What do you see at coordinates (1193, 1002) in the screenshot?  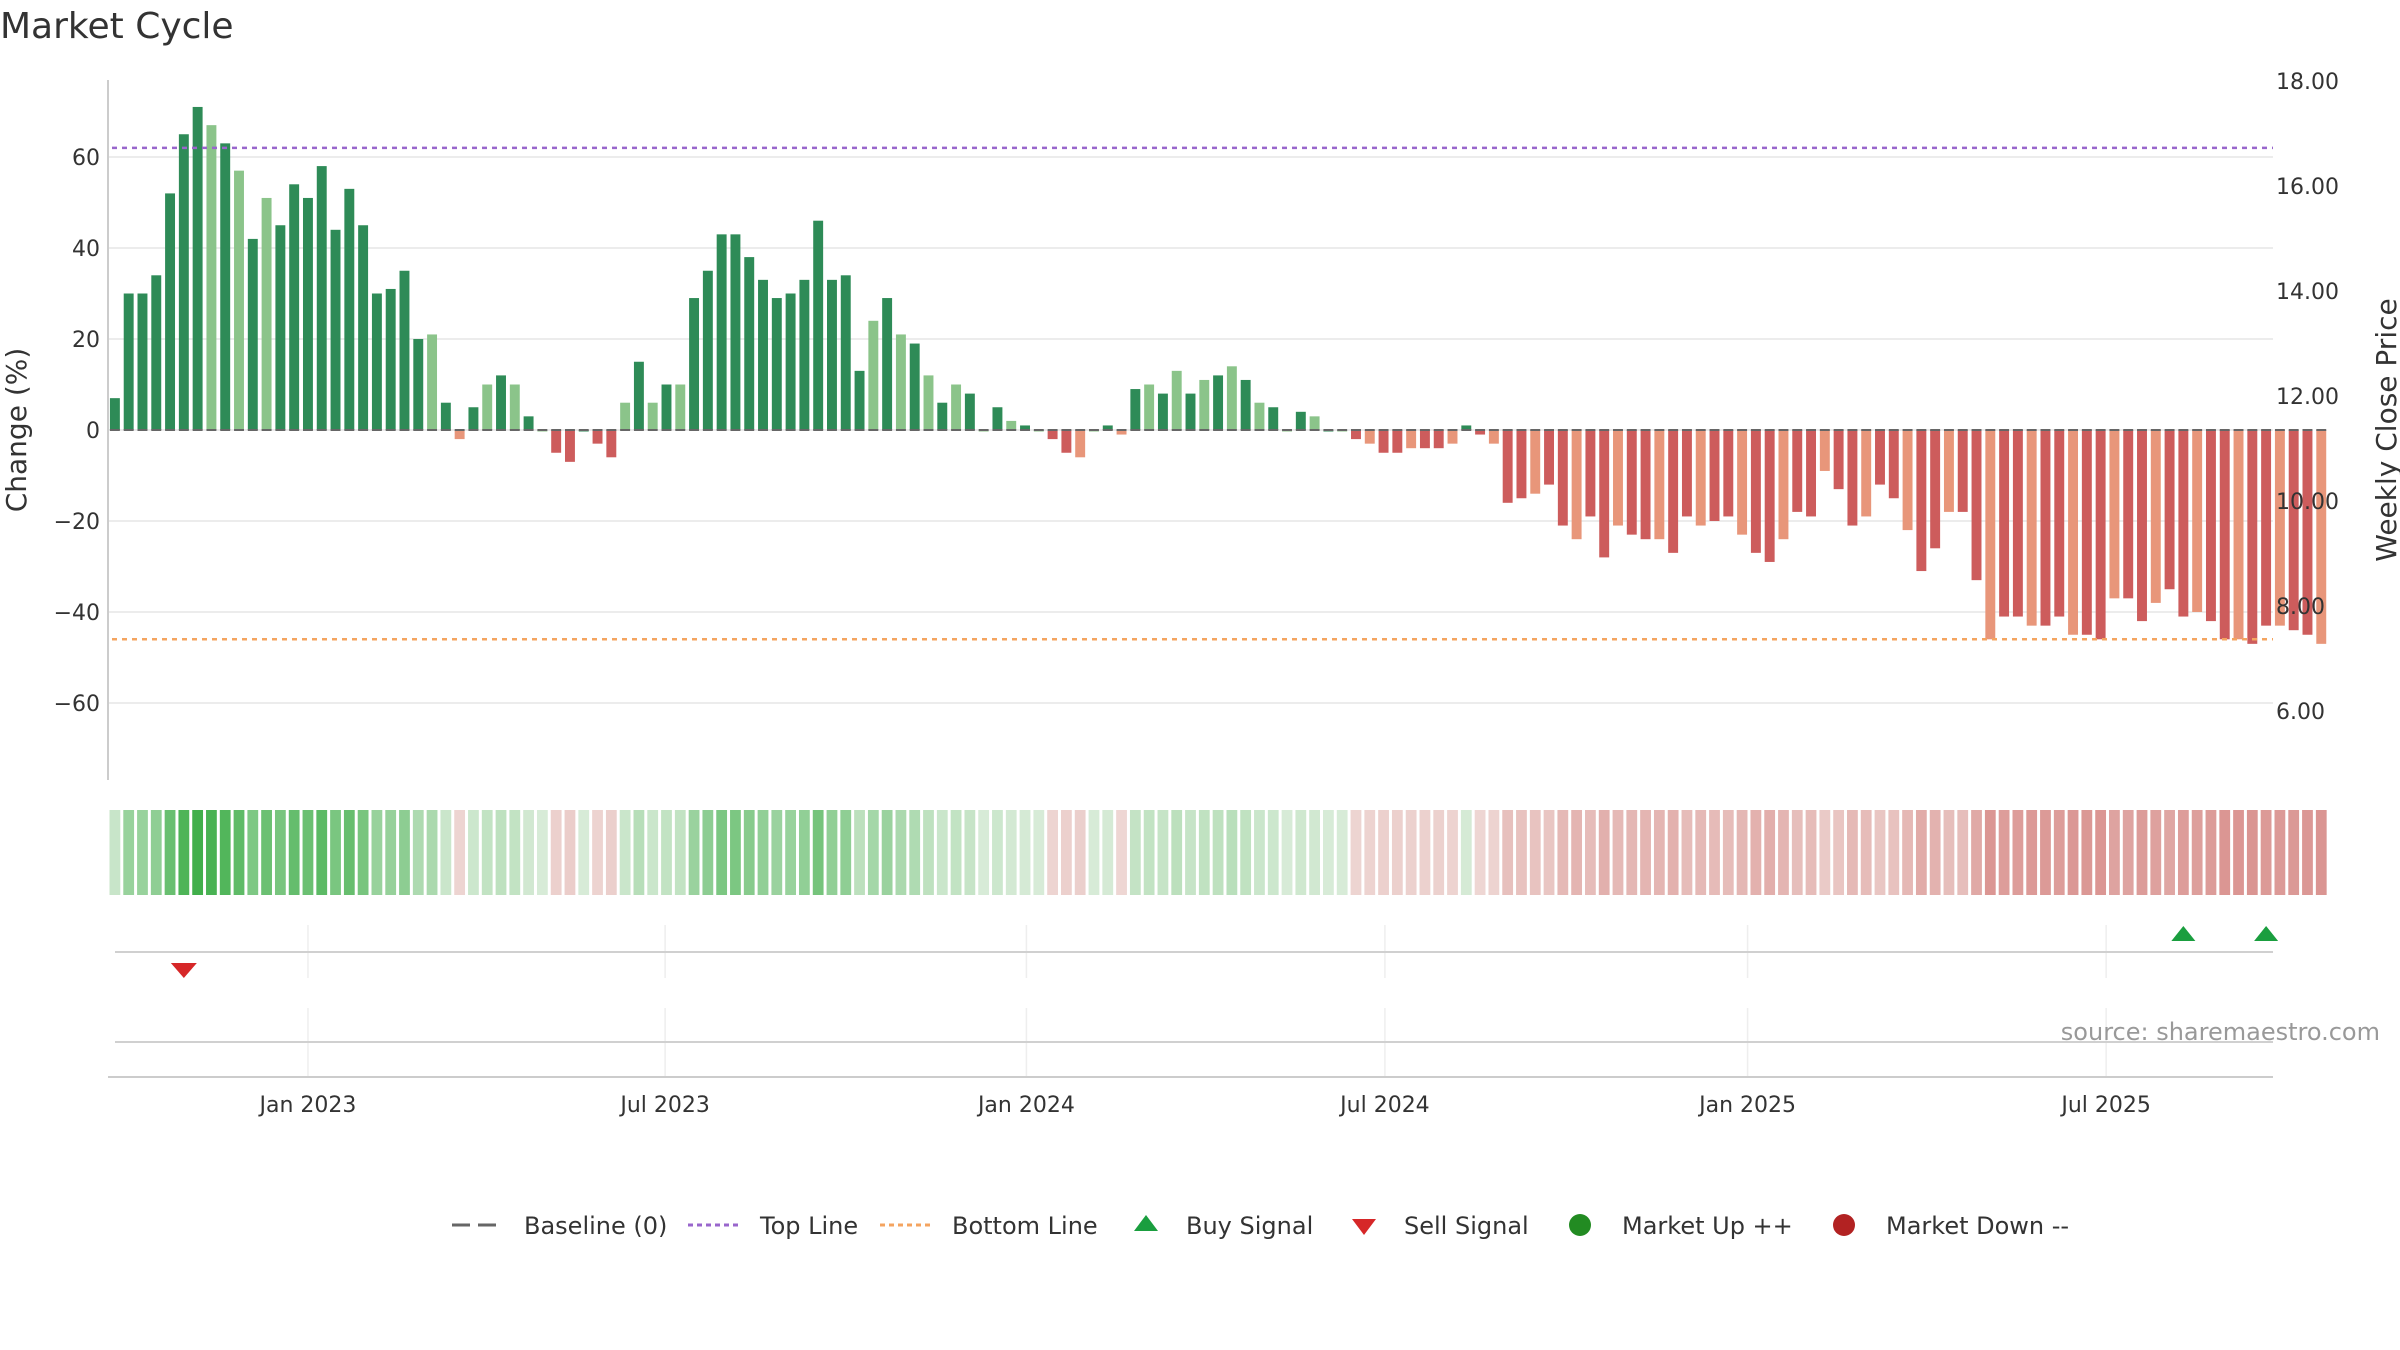 I see `signal-panel` at bounding box center [1193, 1002].